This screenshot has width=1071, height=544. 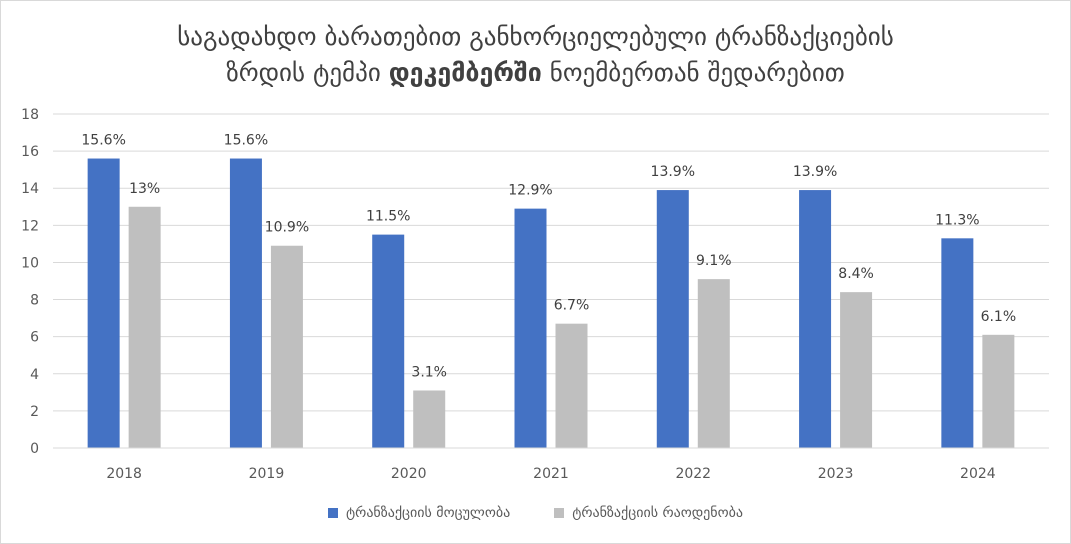 What do you see at coordinates (30, 226) in the screenshot?
I see `y-tick-label-12: 12` at bounding box center [30, 226].